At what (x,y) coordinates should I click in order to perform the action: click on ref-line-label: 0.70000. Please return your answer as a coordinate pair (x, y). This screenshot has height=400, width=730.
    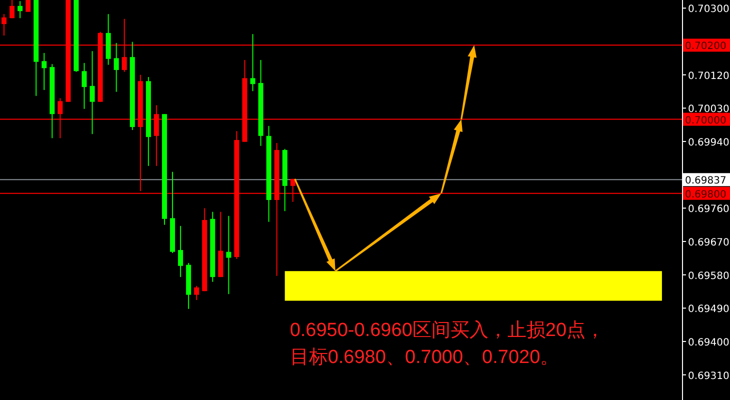
    Looking at the image, I should click on (705, 120).